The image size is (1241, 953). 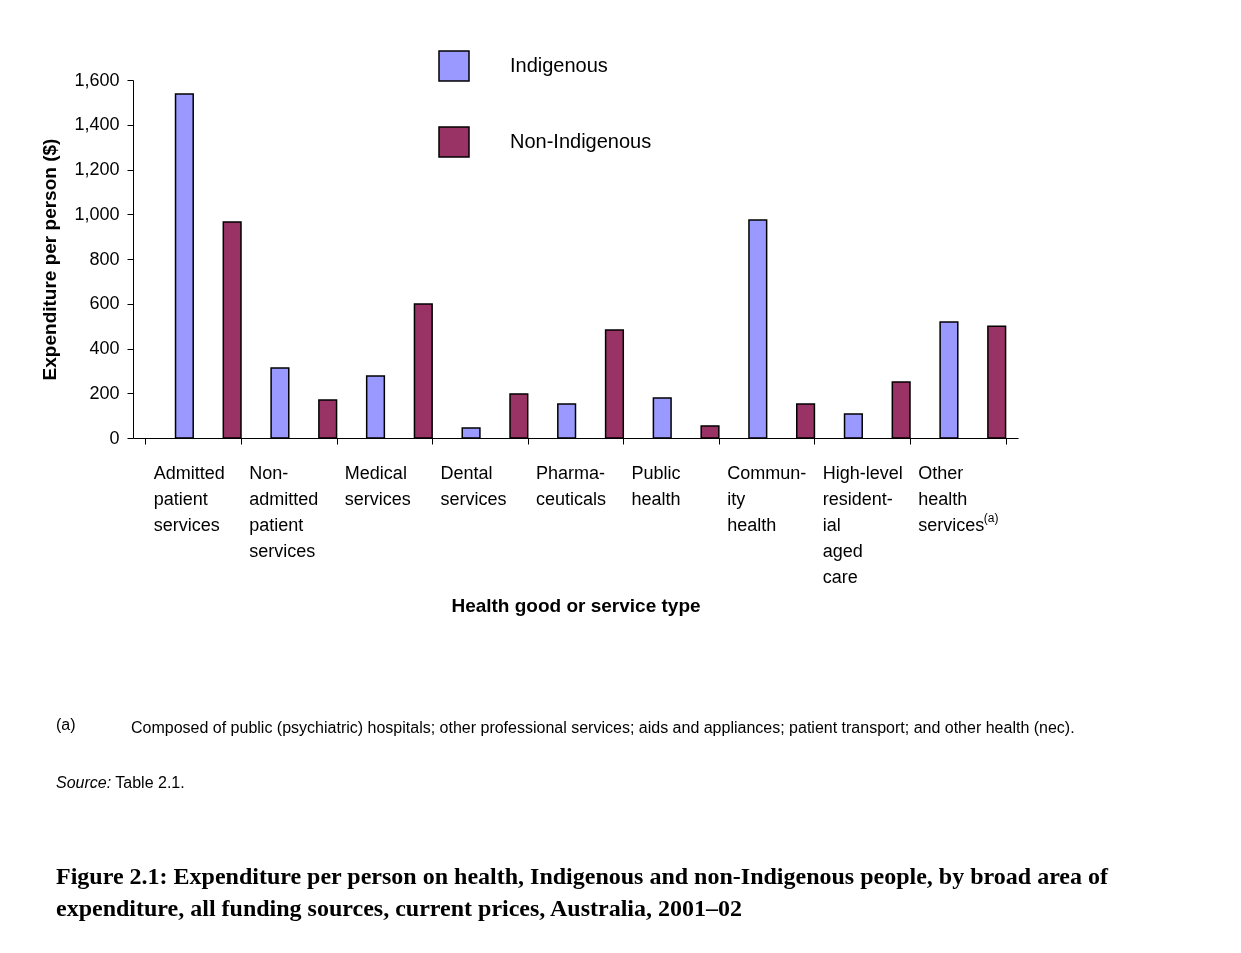 I want to click on x-tick-label: Public health, so click(x=656, y=485).